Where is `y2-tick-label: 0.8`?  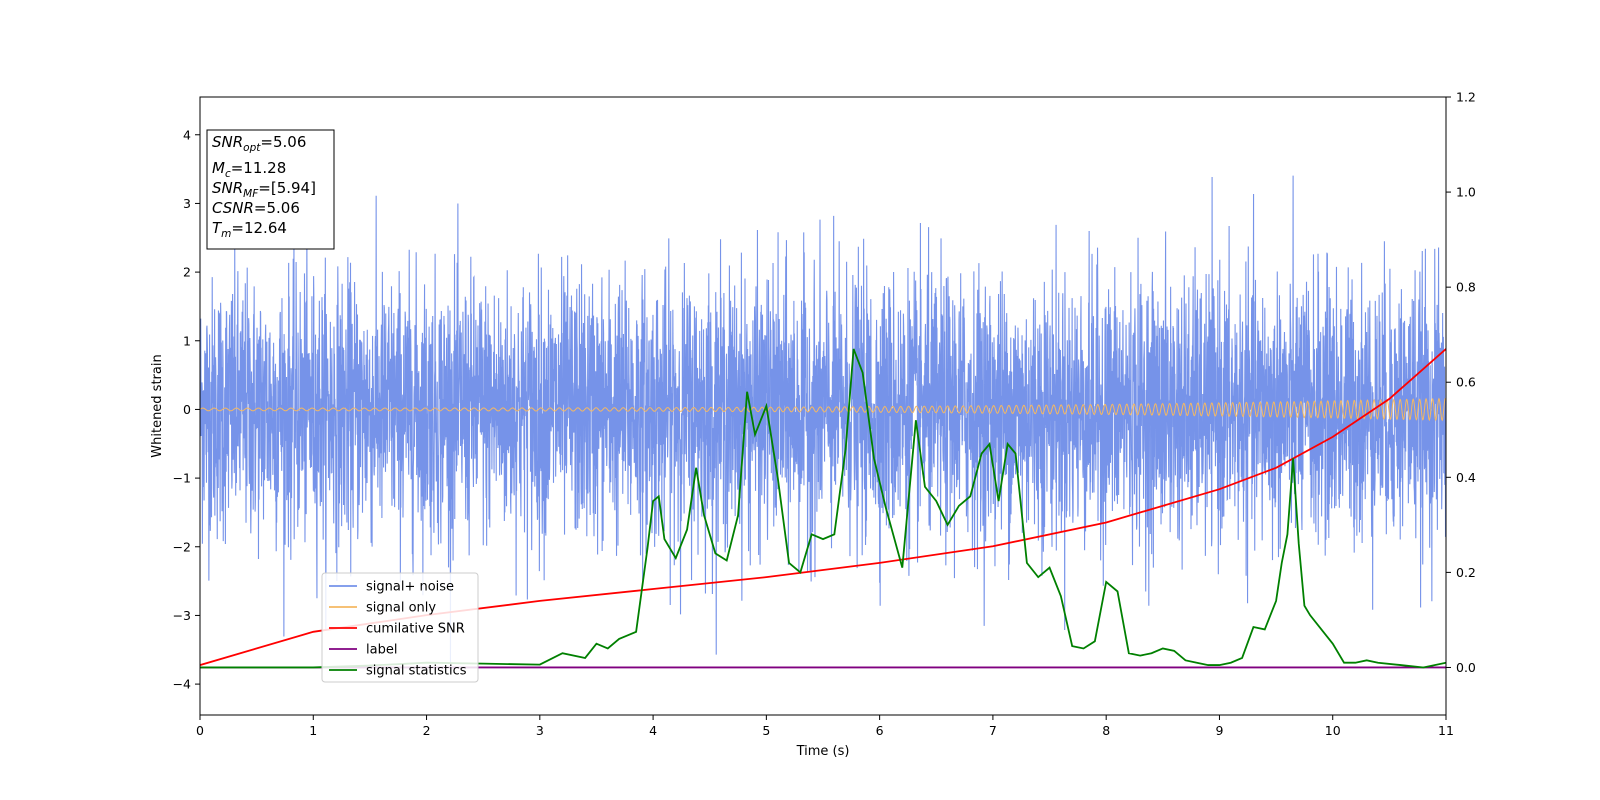 y2-tick-label: 0.8 is located at coordinates (1466, 287).